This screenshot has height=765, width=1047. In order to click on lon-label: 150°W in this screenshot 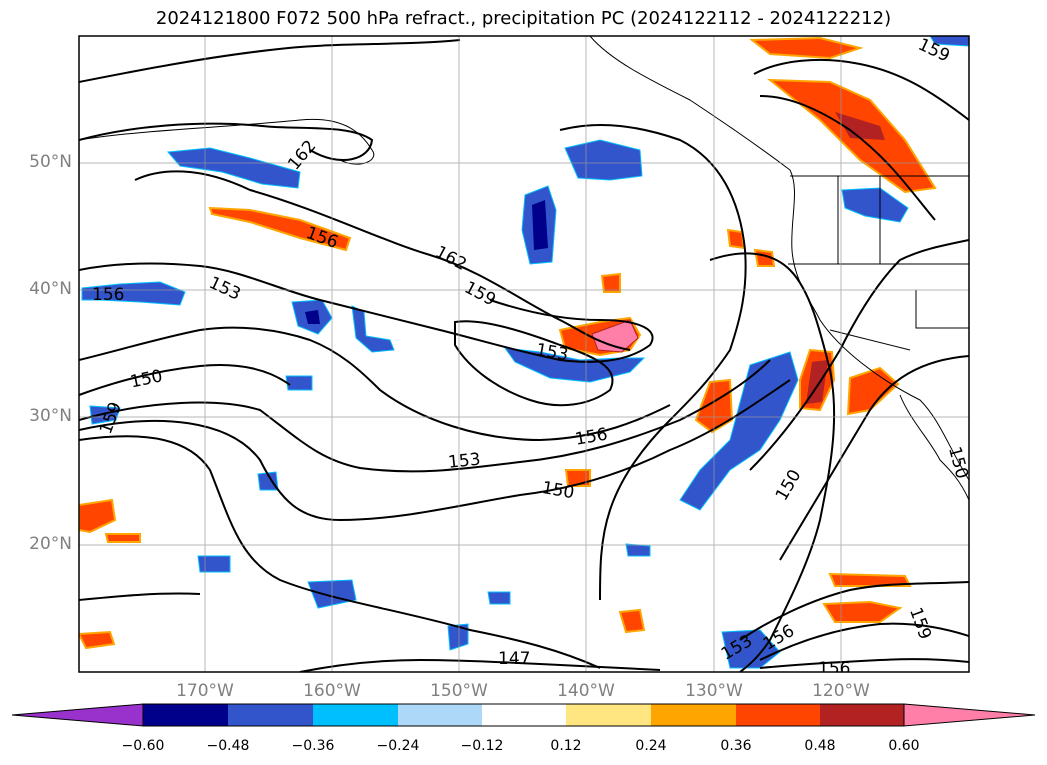, I will do `click(459, 691)`.